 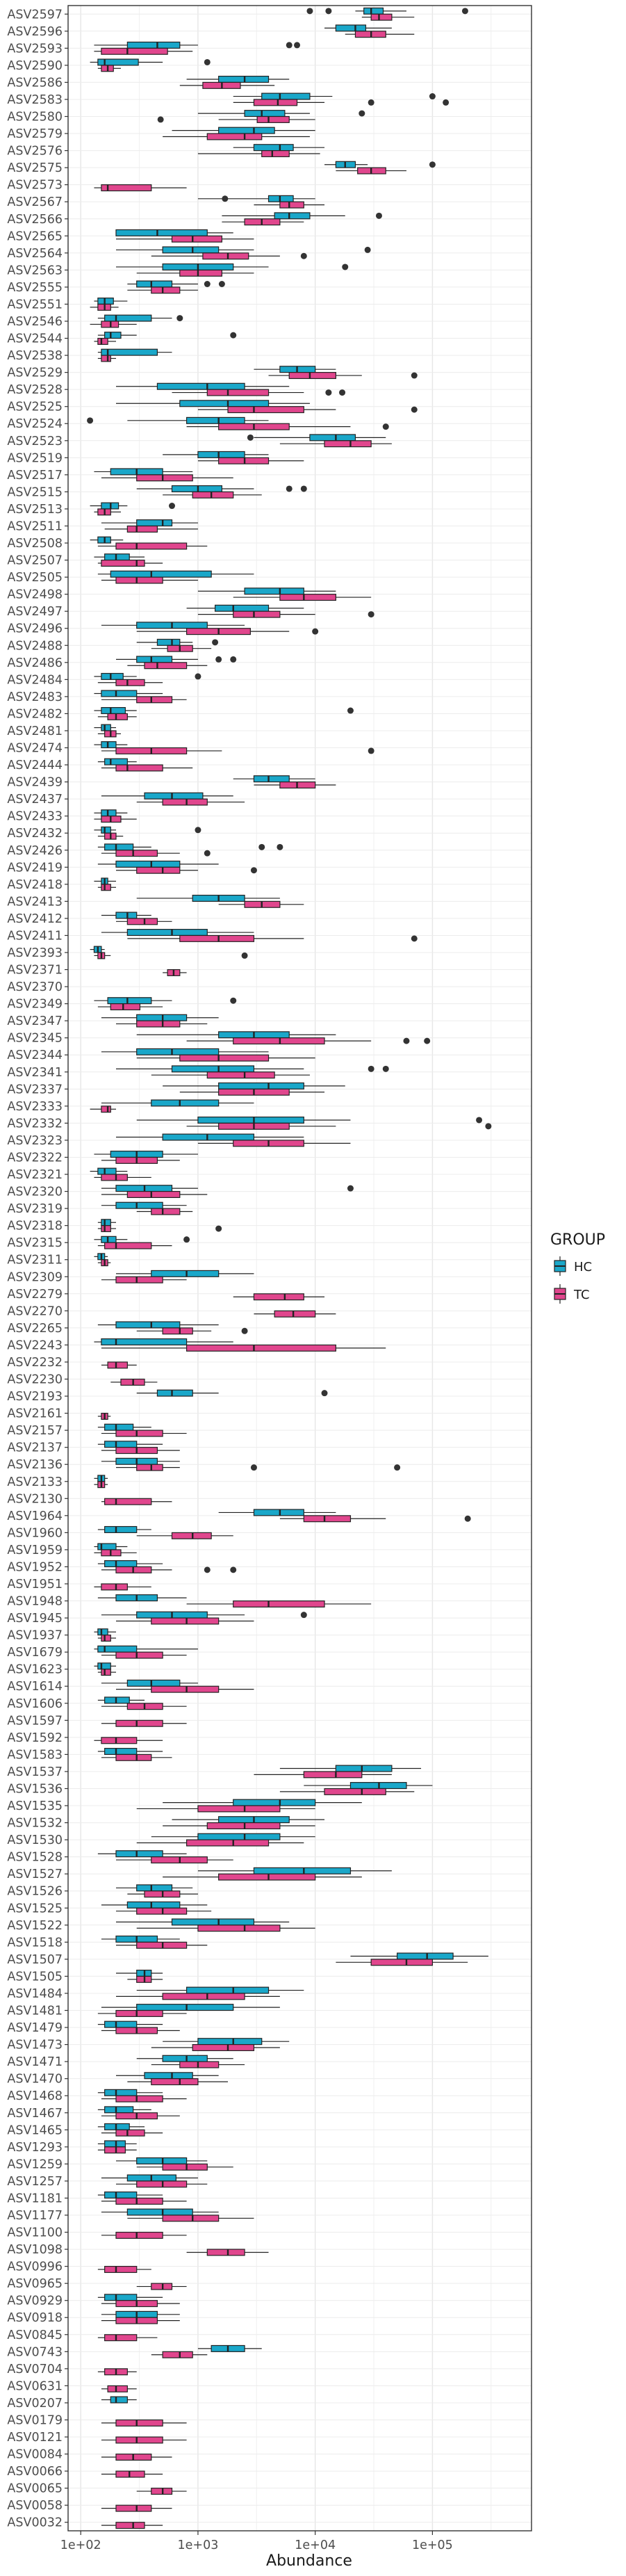 What do you see at coordinates (261, 202) in the screenshot?
I see `box-group-ASV2567` at bounding box center [261, 202].